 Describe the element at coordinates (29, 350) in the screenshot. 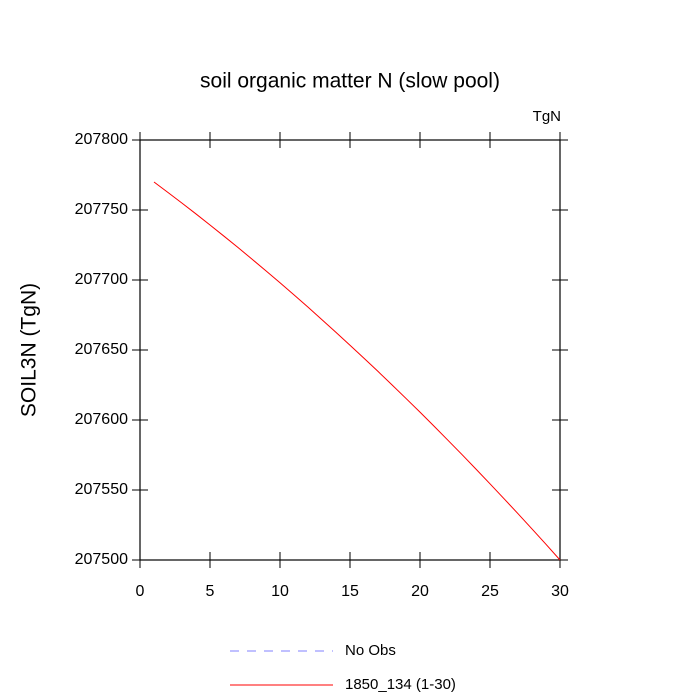

I see `y-axis-label: SOIL3N (TgN)` at that location.